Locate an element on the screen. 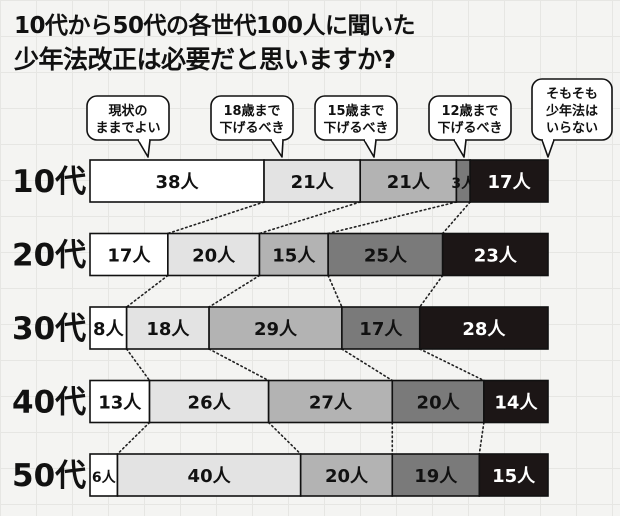 The width and height of the screenshot is (620, 516). data-label: 40人 is located at coordinates (210, 476).